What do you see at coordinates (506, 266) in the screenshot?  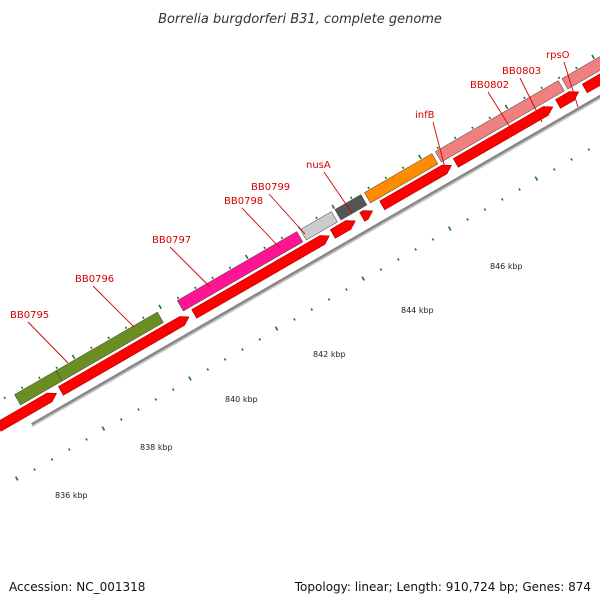 I see `scale-label: 846 kbp` at bounding box center [506, 266].